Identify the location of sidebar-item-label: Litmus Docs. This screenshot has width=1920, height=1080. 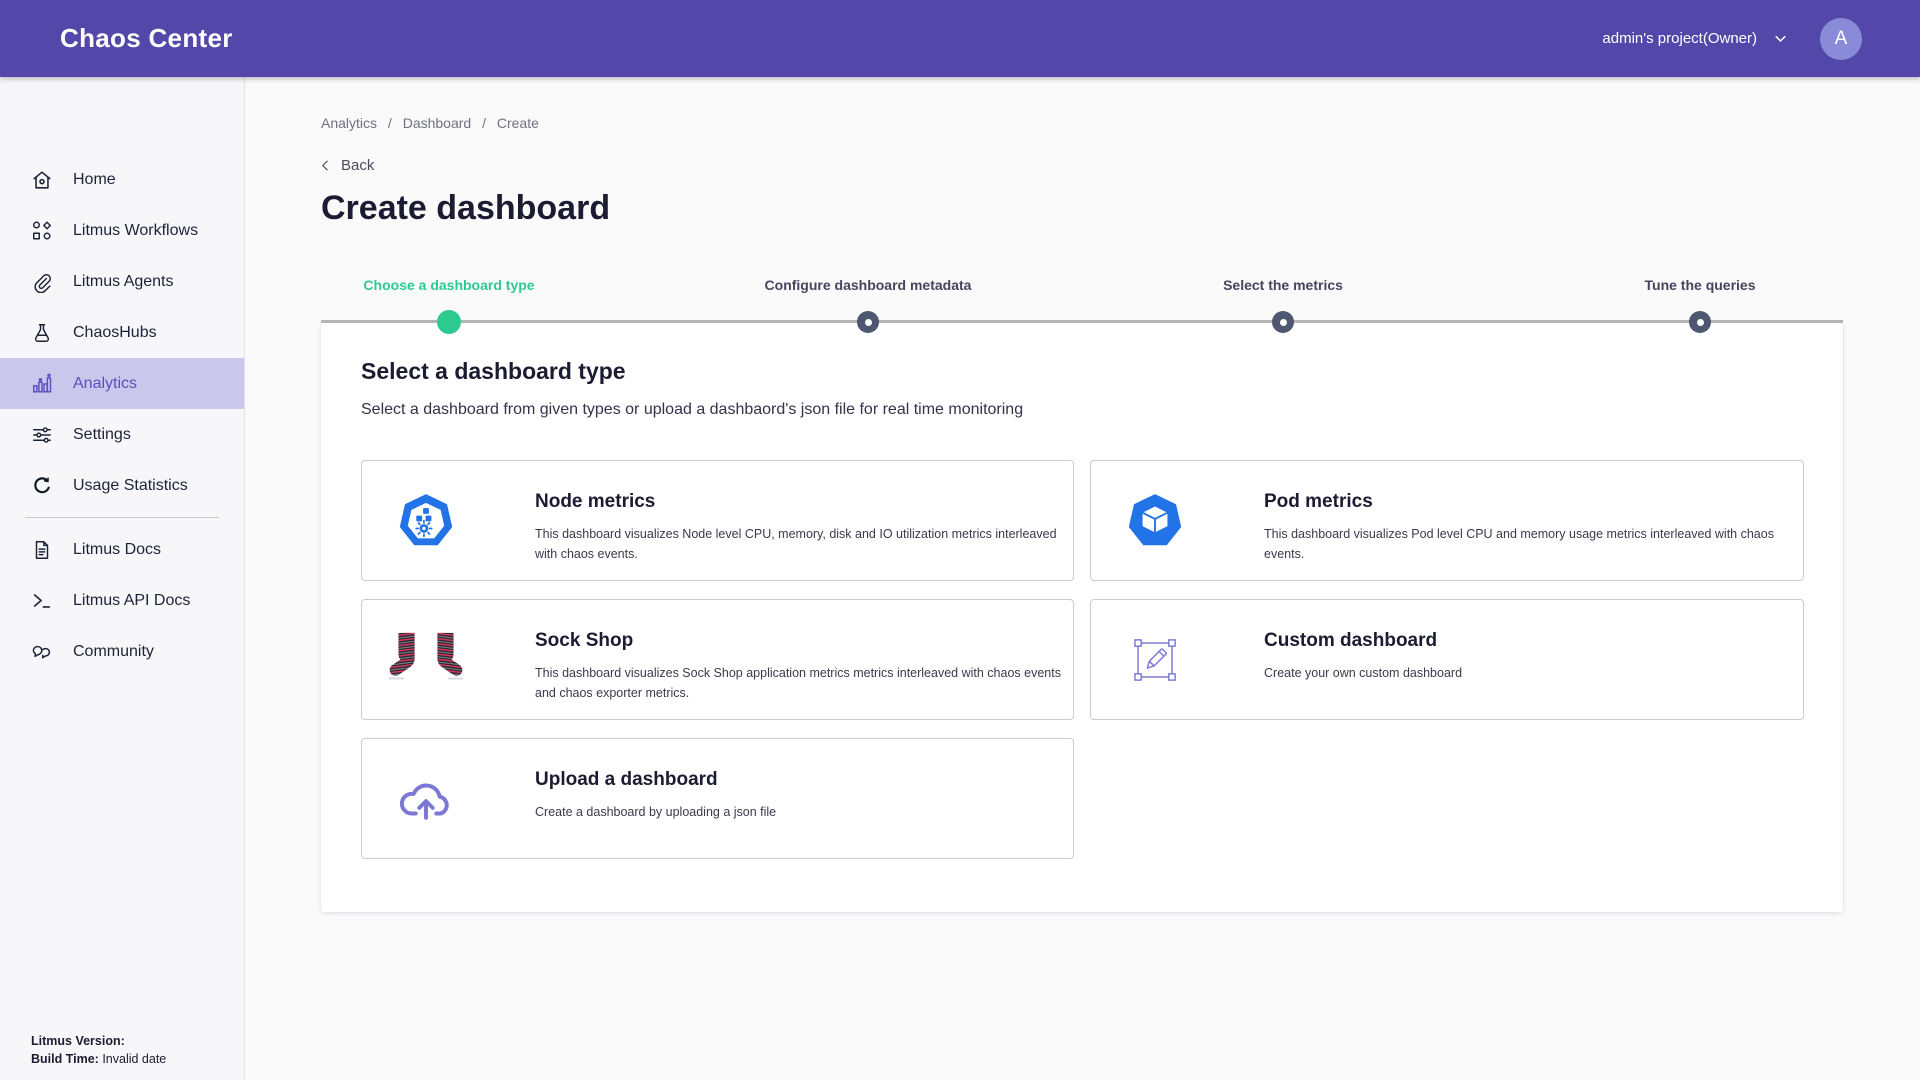
(117, 549).